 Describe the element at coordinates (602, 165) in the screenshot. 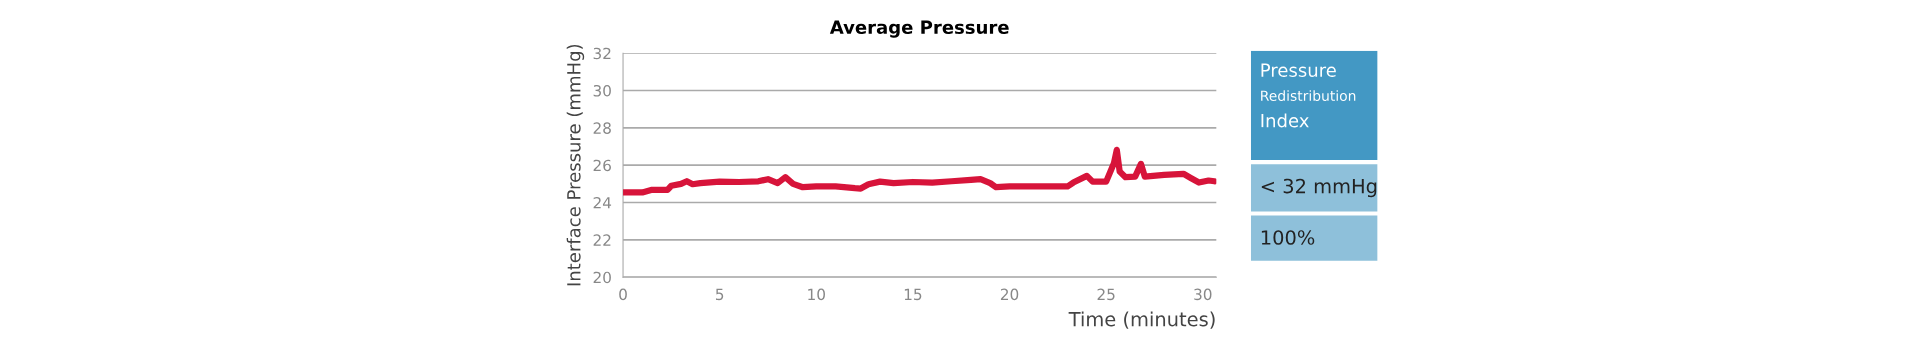

I see `y-tick-label: 26` at that location.